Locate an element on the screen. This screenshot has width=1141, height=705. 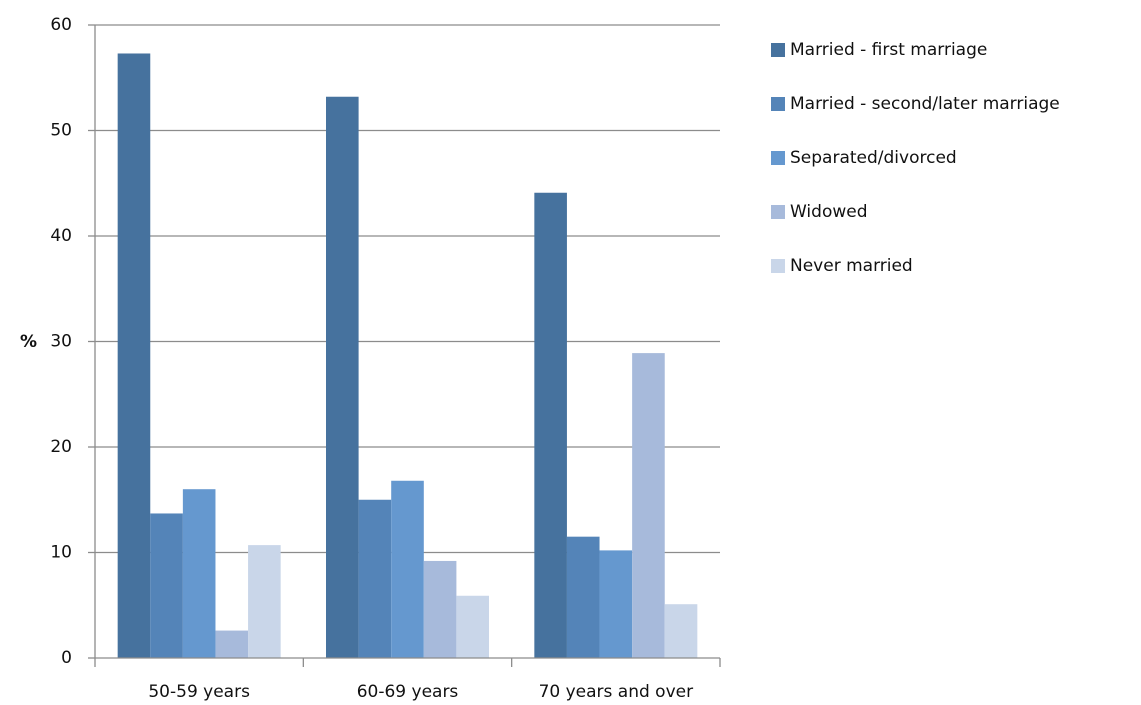
y-axis-label: % is located at coordinates (28, 342).